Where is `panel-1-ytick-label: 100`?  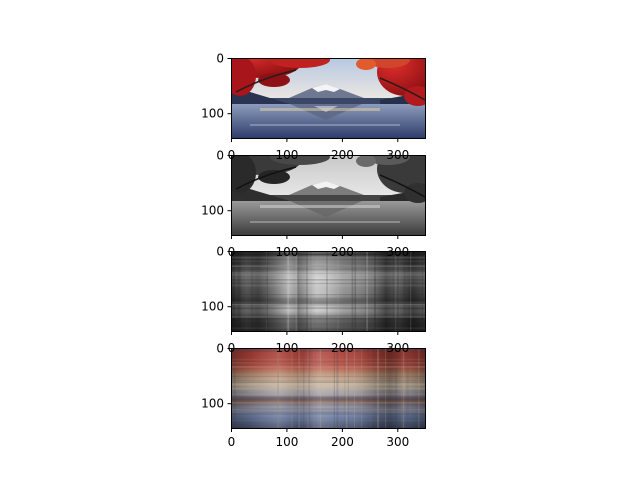
panel-1-ytick-label: 100 is located at coordinates (212, 114).